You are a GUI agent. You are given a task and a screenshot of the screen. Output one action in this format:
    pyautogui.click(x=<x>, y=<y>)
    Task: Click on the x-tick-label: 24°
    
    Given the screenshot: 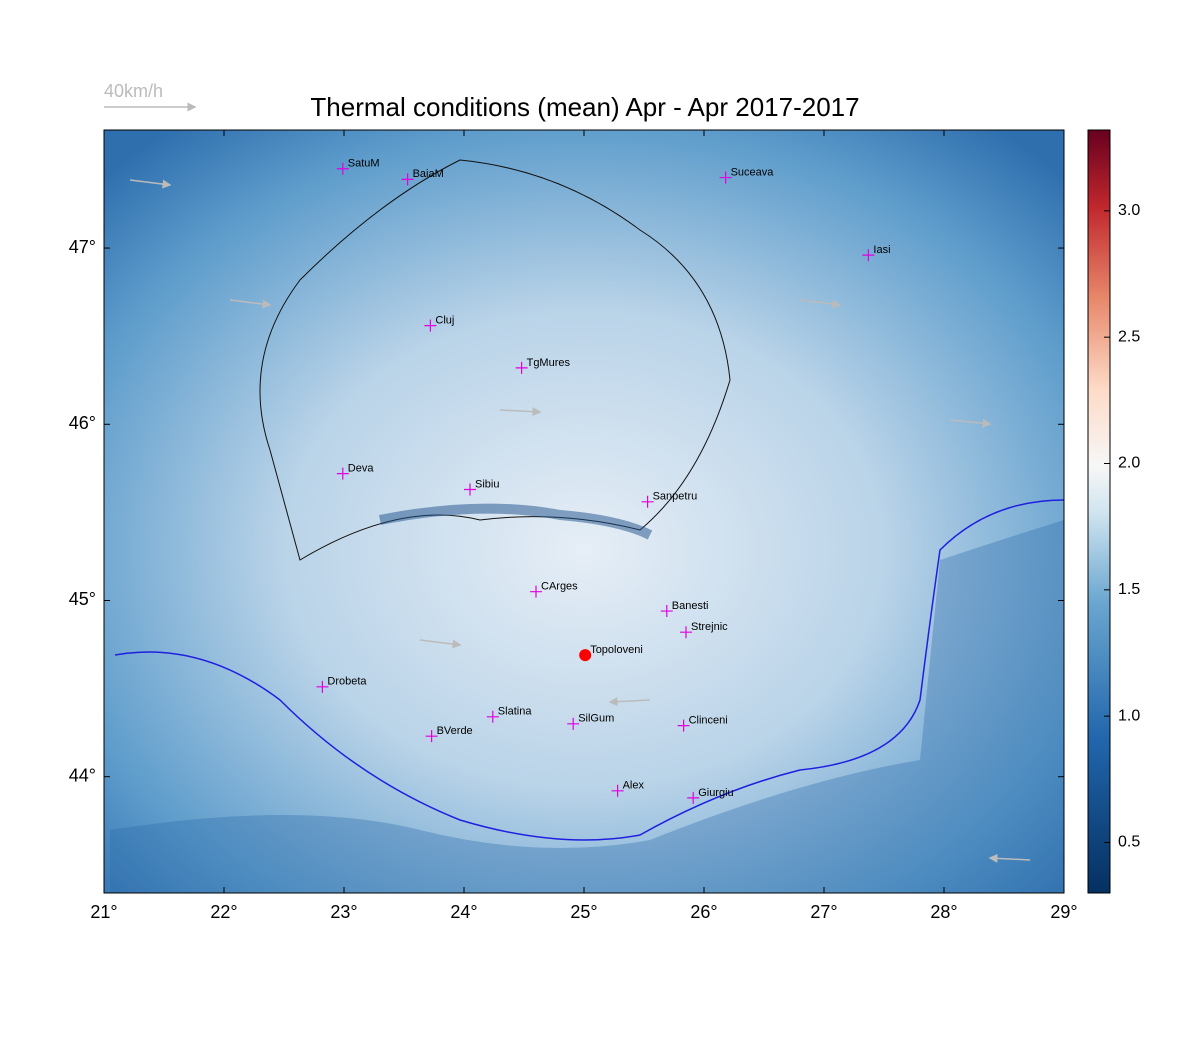 What is the action you would take?
    pyautogui.click(x=463, y=912)
    